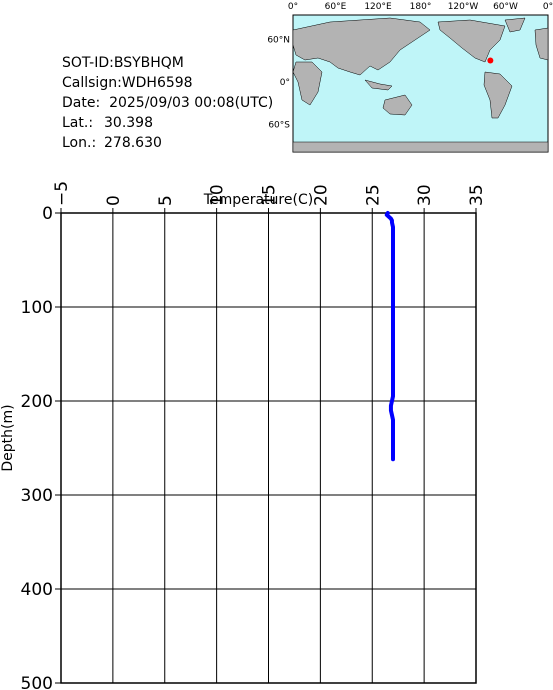  What do you see at coordinates (128, 123) in the screenshot?
I see `lat: 30.398` at bounding box center [128, 123].